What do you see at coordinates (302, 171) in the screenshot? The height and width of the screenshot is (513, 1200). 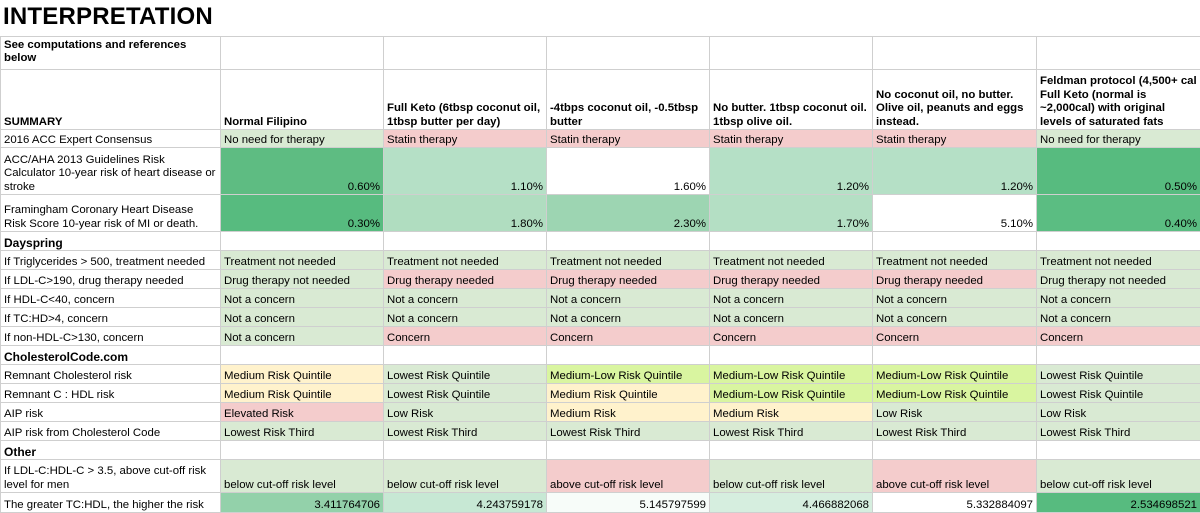 I see `value-cell: 0.60%` at bounding box center [302, 171].